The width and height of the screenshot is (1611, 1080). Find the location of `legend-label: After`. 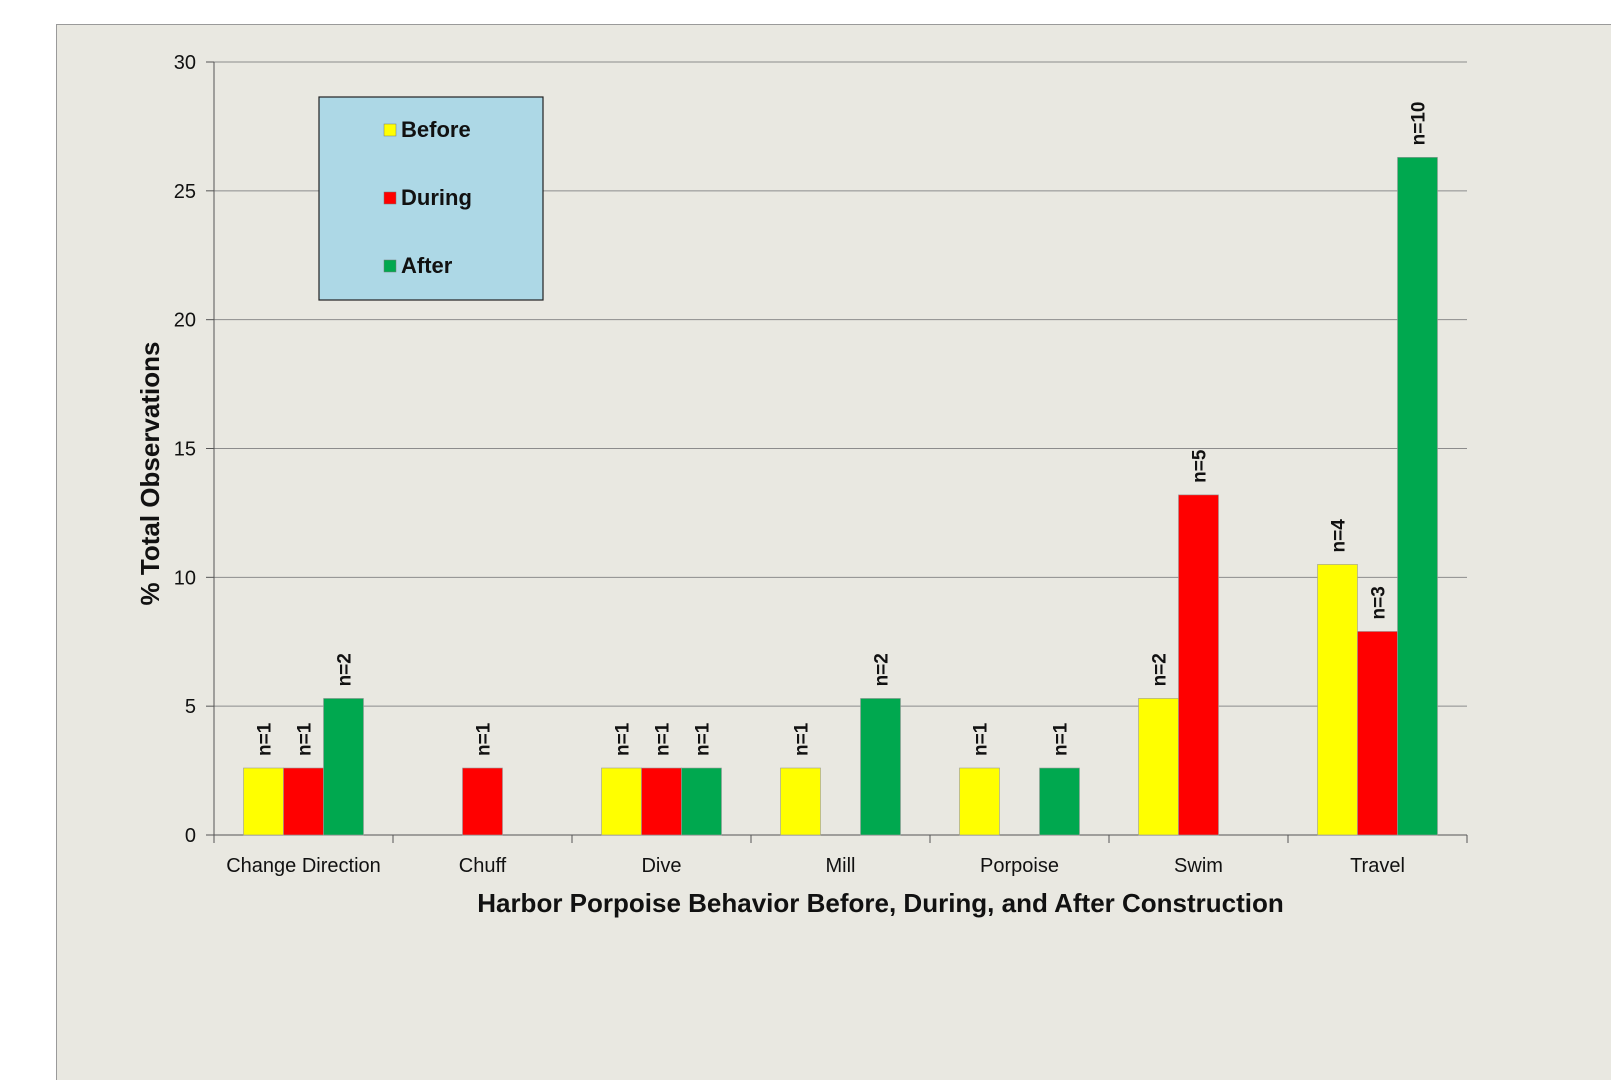

legend-label: After is located at coordinates (427, 265).